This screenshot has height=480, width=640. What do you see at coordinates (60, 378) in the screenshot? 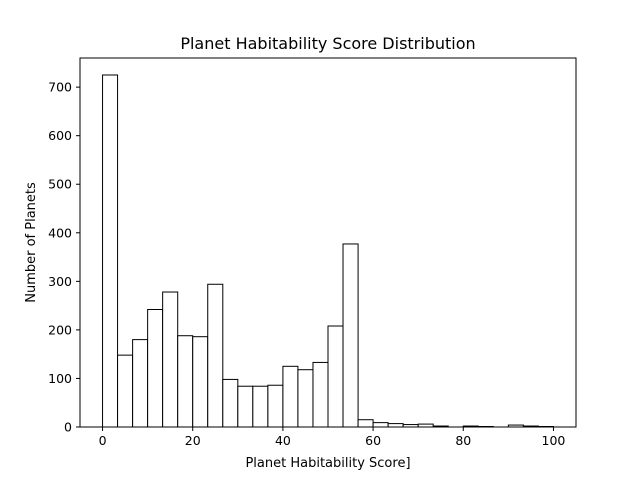
I see `y-tick-label: 100` at bounding box center [60, 378].